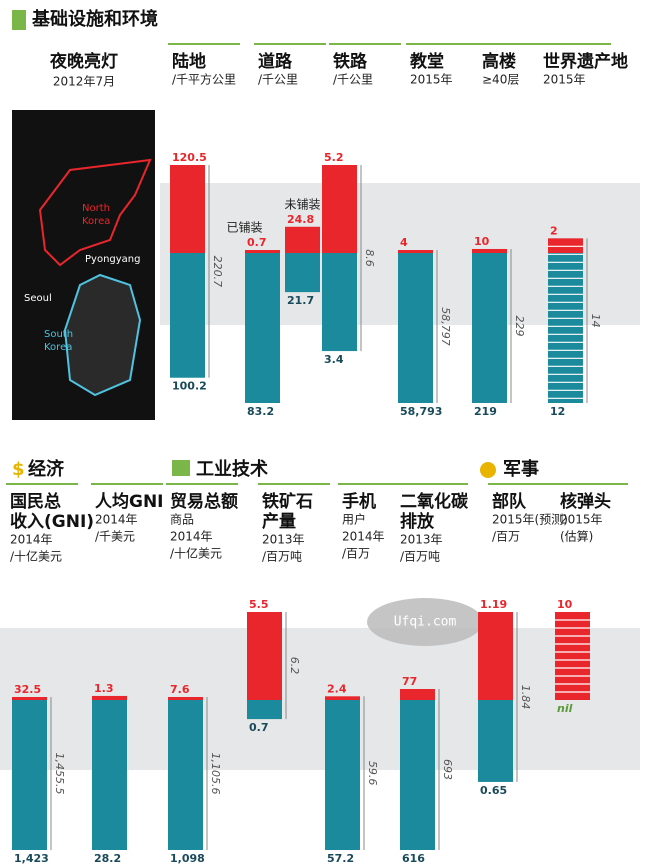  What do you see at coordinates (18, 469) in the screenshot?
I see `icon: $` at bounding box center [18, 469].